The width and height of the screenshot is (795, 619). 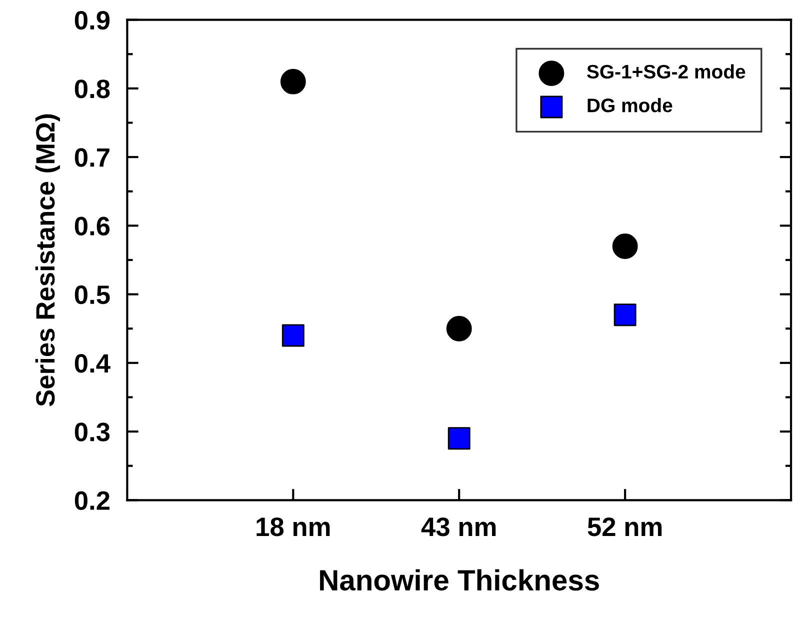 I want to click on y-axis-title: Series Resistance (MΩ), so click(x=47, y=260).